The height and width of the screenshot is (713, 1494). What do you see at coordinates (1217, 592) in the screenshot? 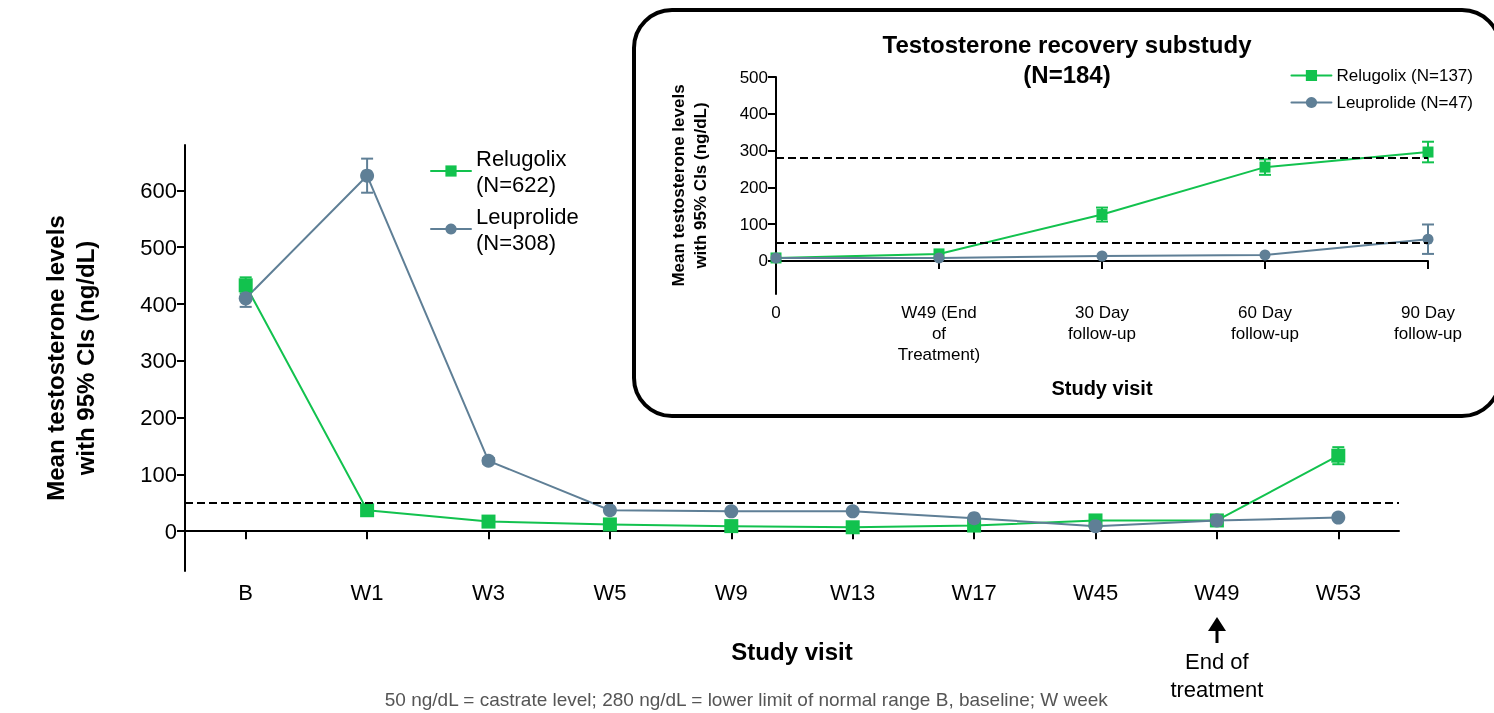
I see `x-tick-label: W49` at bounding box center [1217, 592].